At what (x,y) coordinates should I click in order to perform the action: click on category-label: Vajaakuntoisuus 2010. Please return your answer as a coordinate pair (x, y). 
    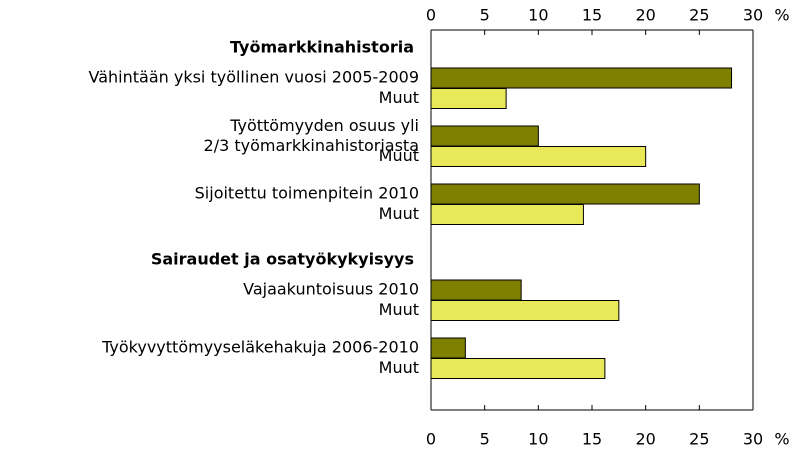
    Looking at the image, I should click on (331, 289).